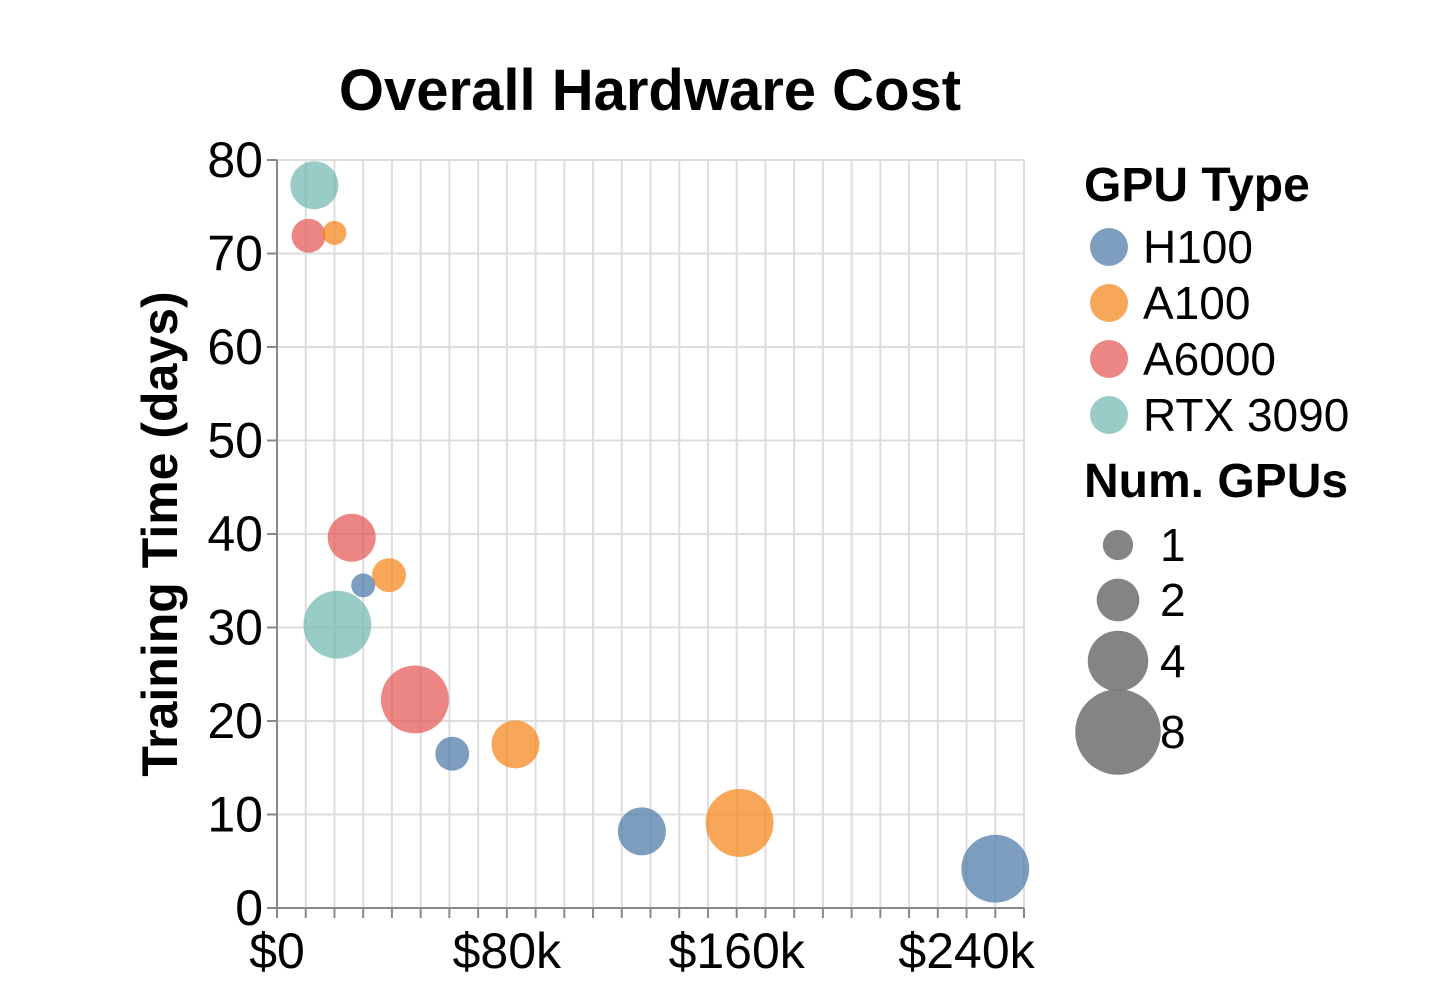 Image resolution: width=1449 pixels, height=999 pixels. I want to click on legend-size-title: Num. GPUs, so click(1216, 481).